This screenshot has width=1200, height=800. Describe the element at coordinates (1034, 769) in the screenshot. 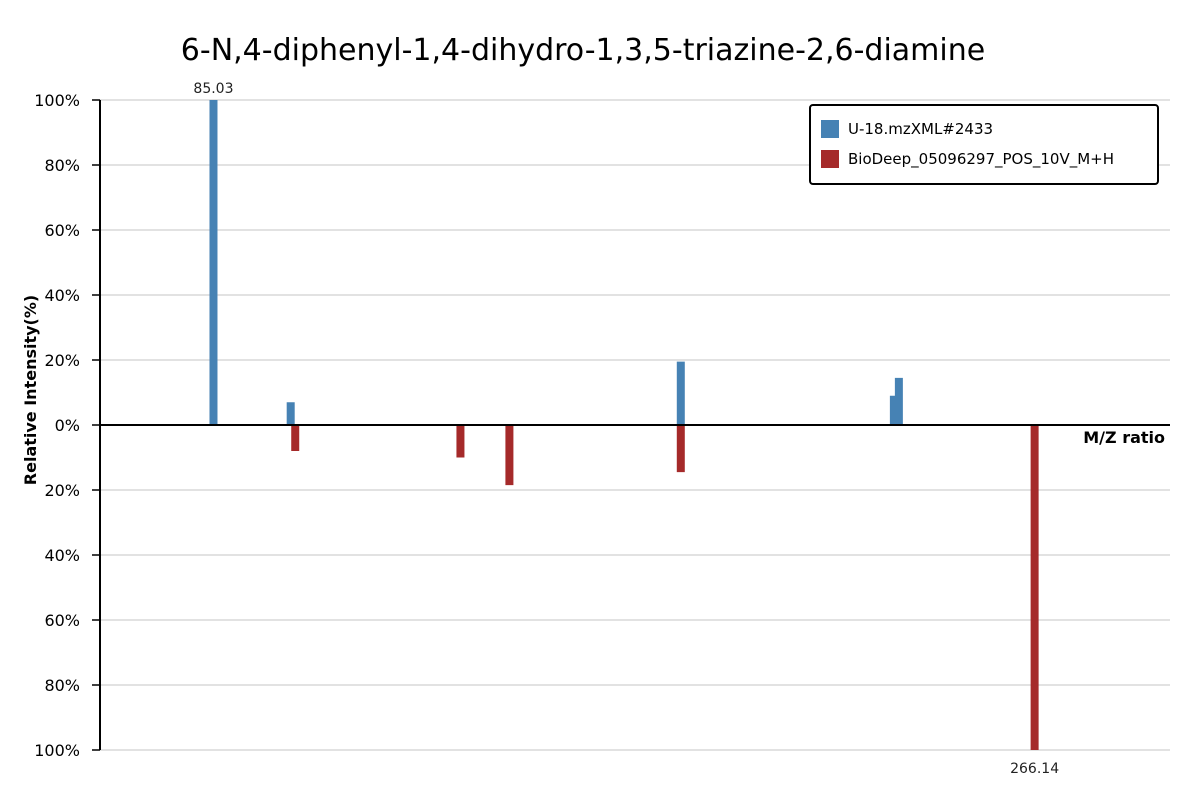

I see `peak-mz-label: 266.14` at that location.